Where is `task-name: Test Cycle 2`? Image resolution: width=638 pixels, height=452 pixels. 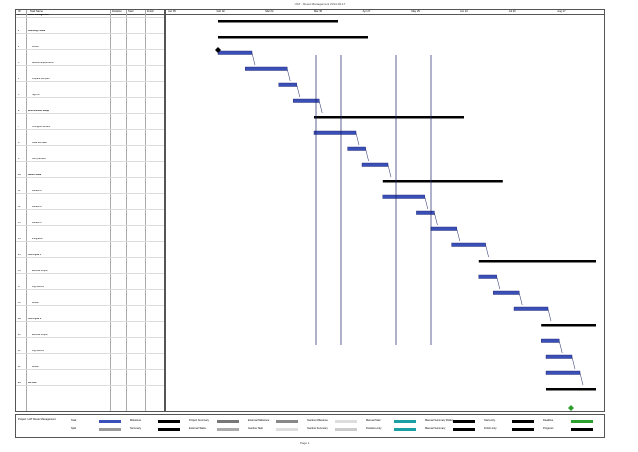 task-name: Test Cycle 2 is located at coordinates (35, 319).